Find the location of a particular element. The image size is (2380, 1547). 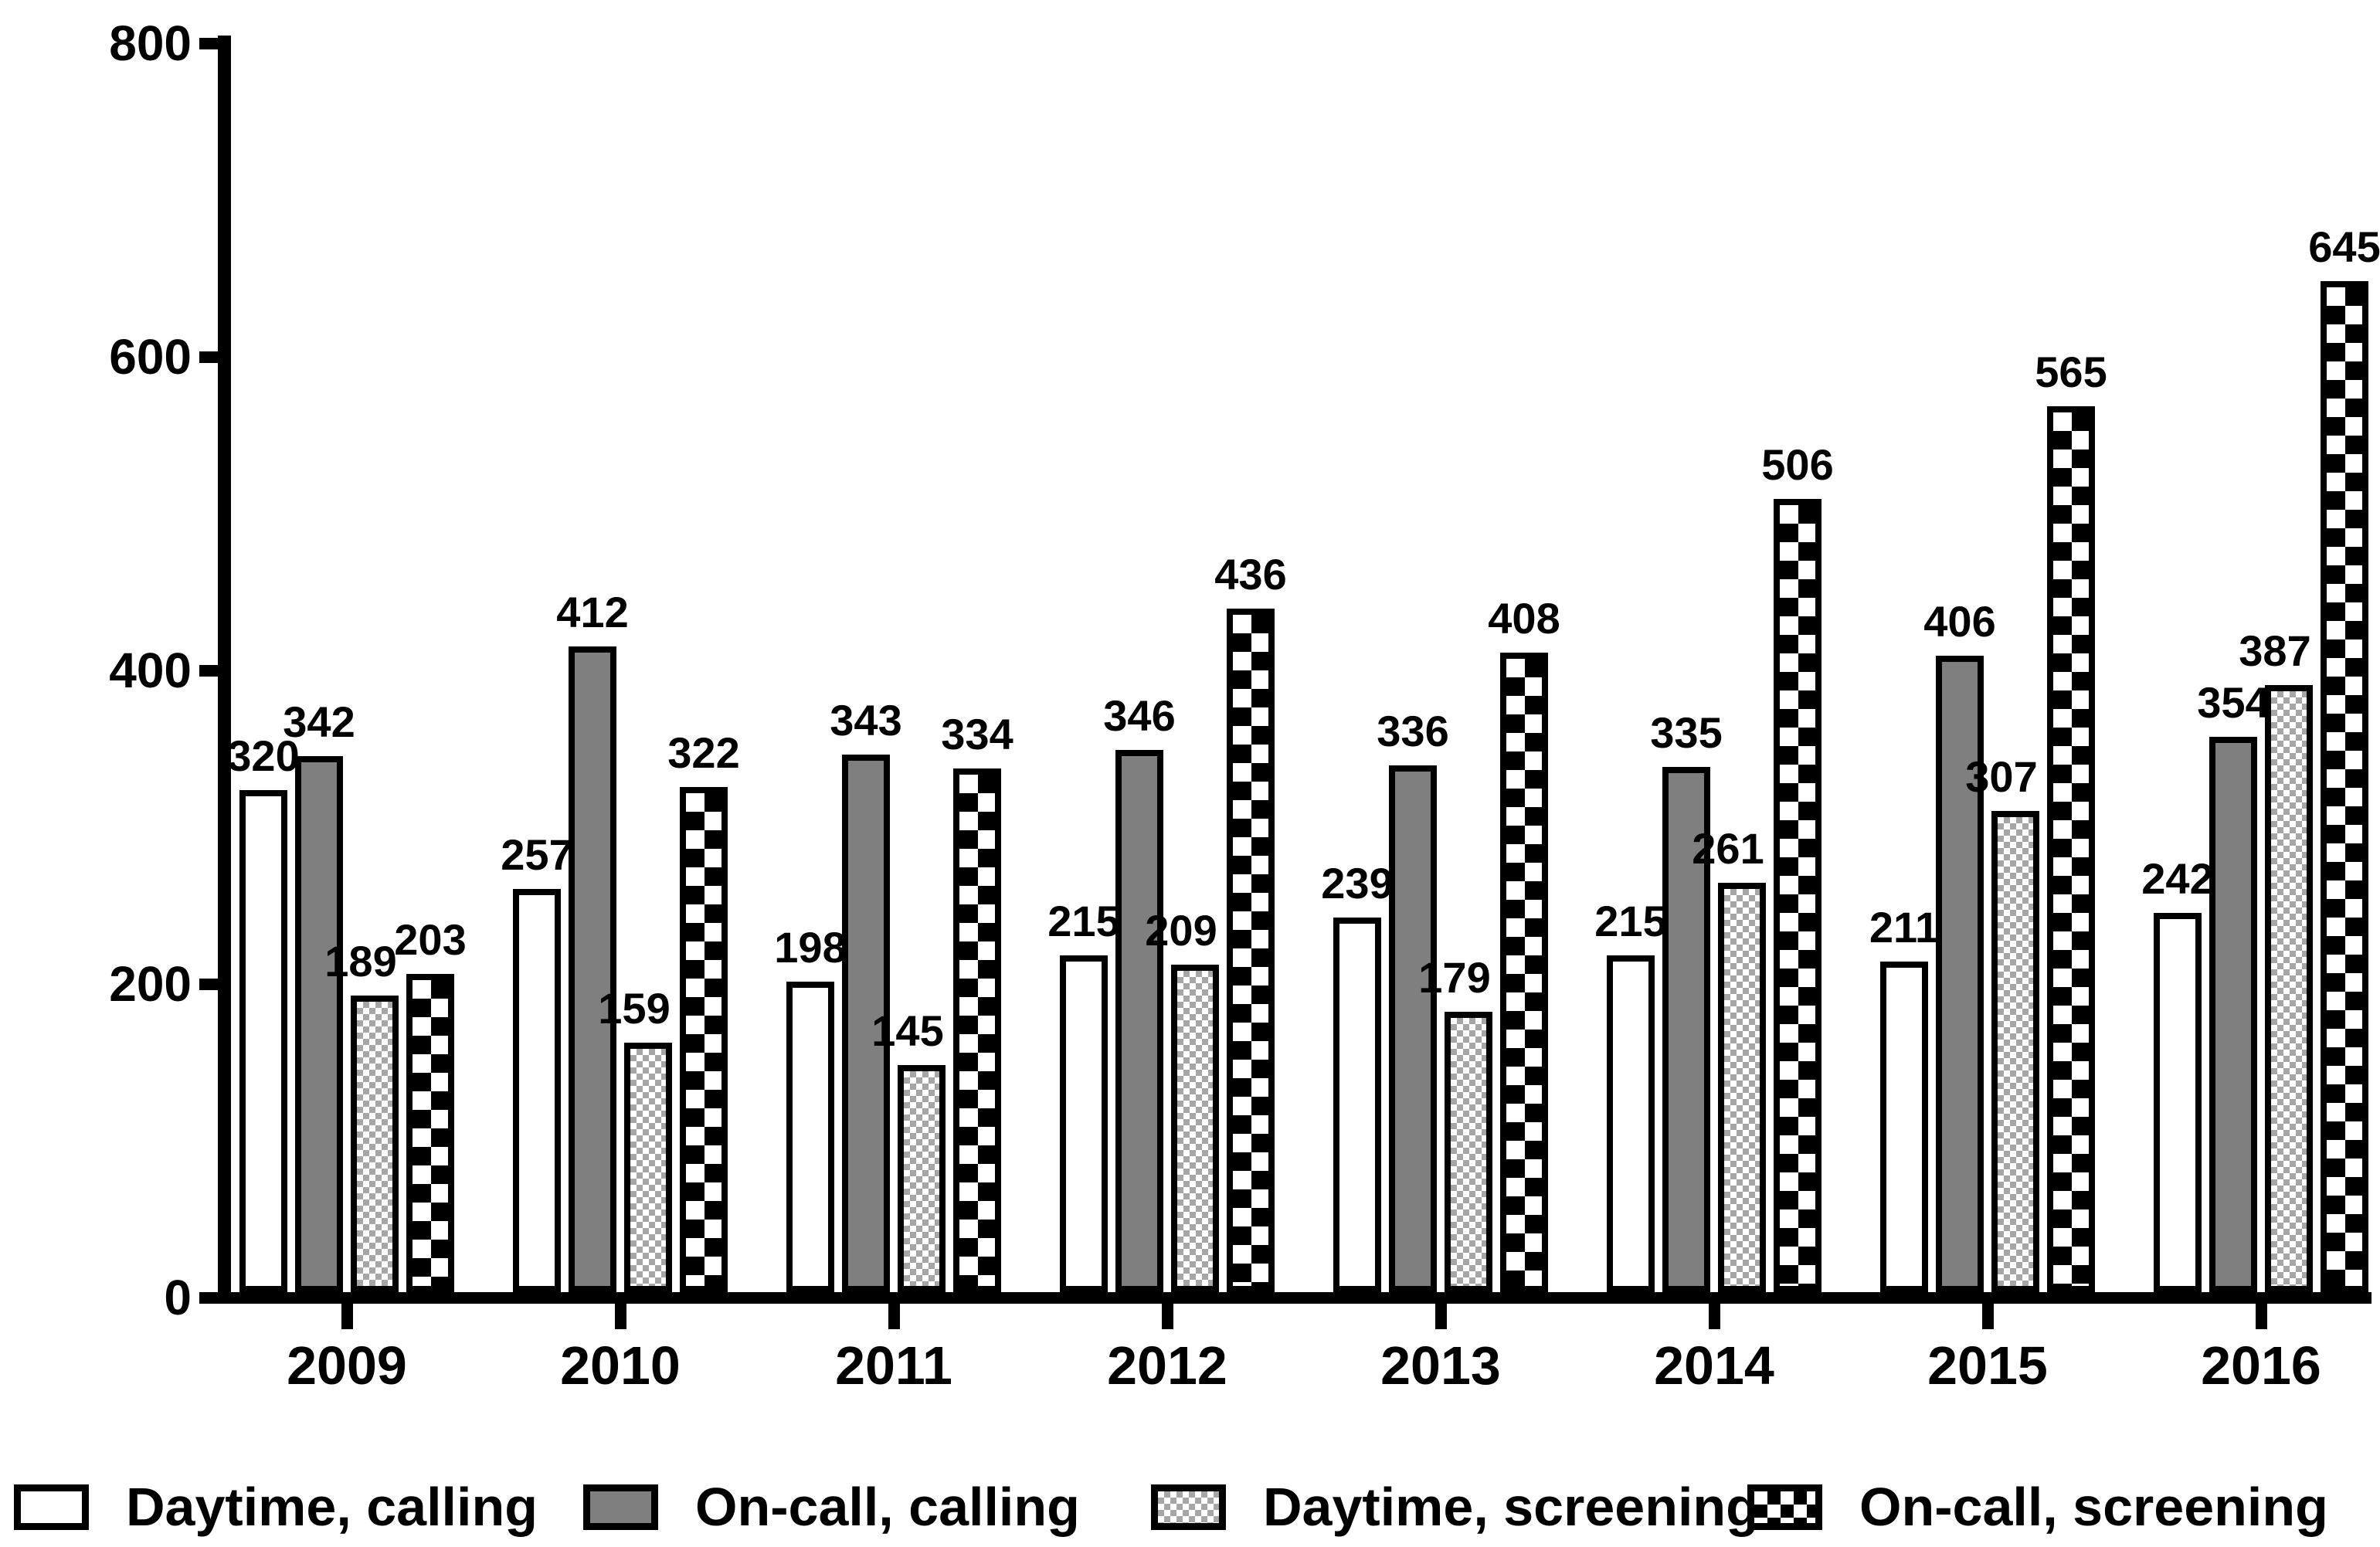

legend-swatch-oncall-screening-icon is located at coordinates (1784, 1507).